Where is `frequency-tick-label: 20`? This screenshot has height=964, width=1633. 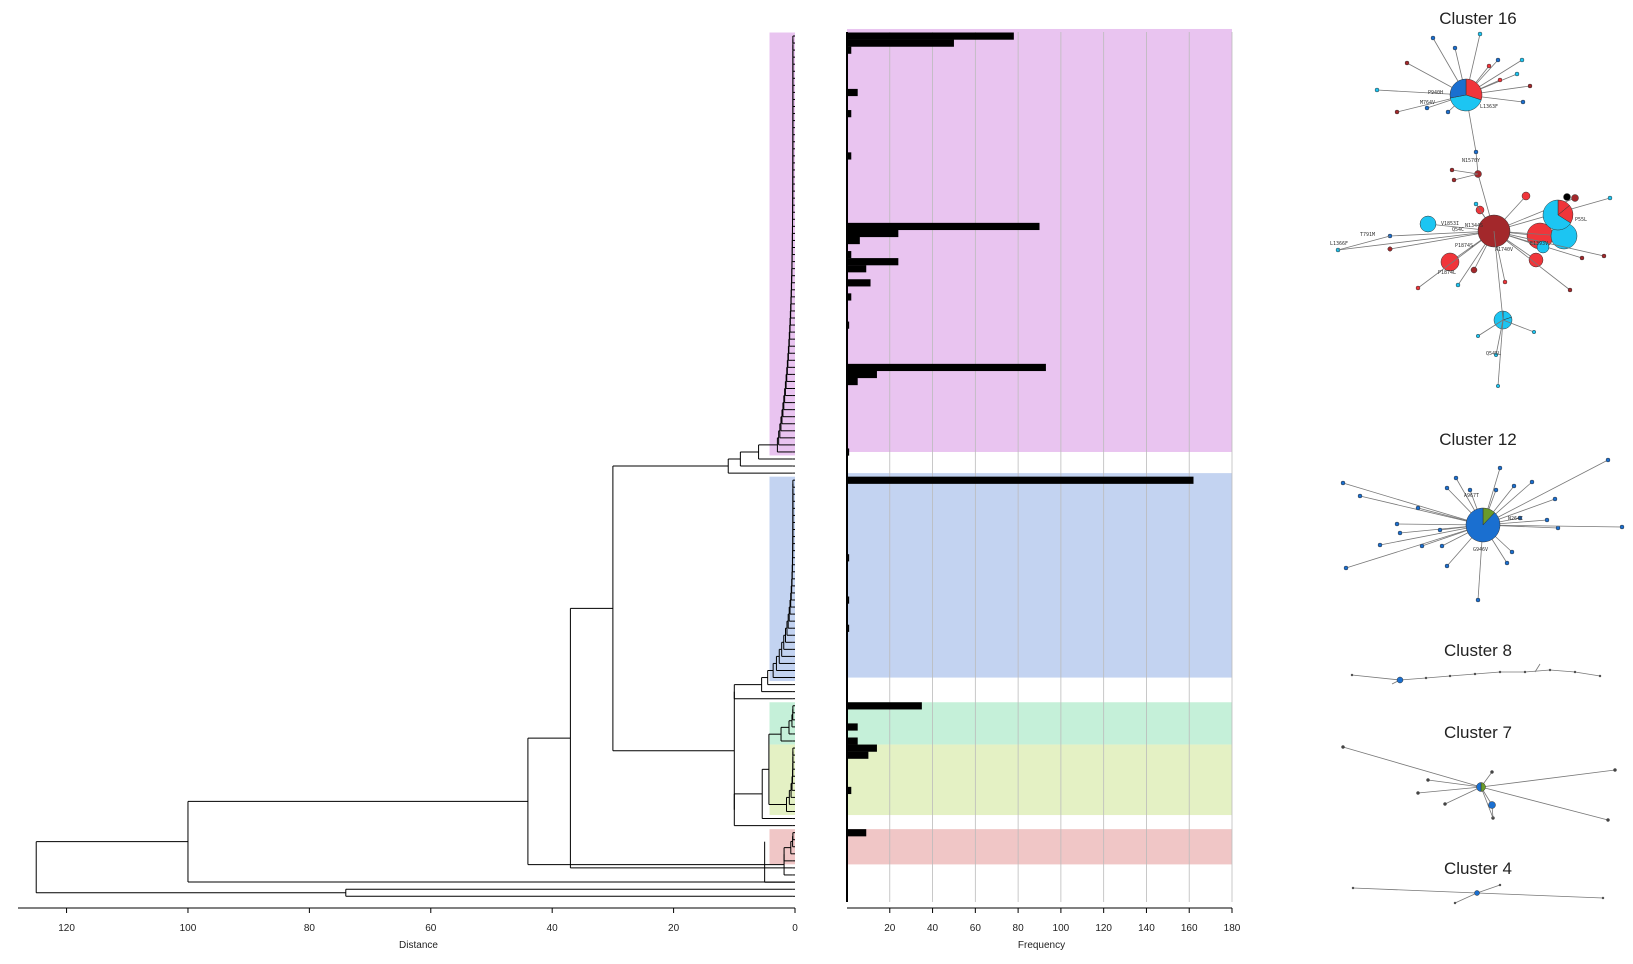
frequency-tick-label: 20 is located at coordinates (890, 928).